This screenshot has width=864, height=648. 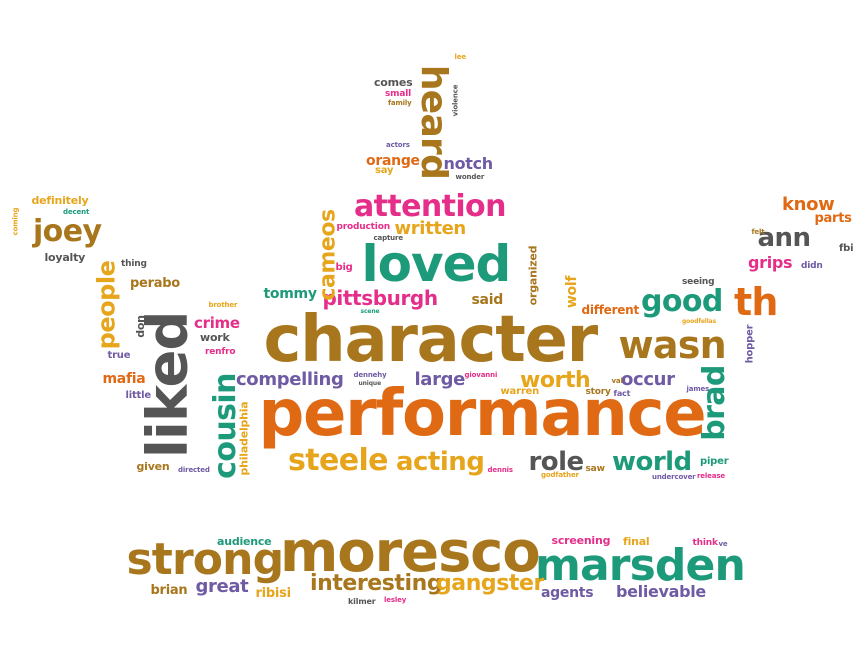 What do you see at coordinates (223, 304) in the screenshot?
I see `word-brother: brother` at bounding box center [223, 304].